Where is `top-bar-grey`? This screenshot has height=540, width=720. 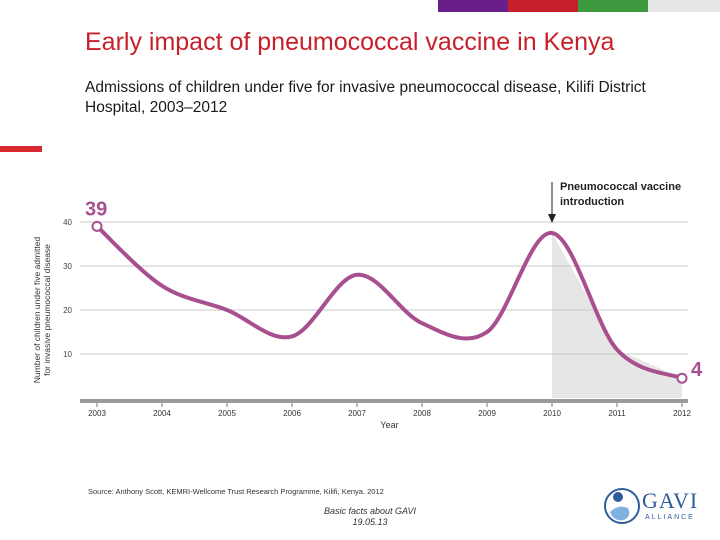 top-bar-grey is located at coordinates (684, 6).